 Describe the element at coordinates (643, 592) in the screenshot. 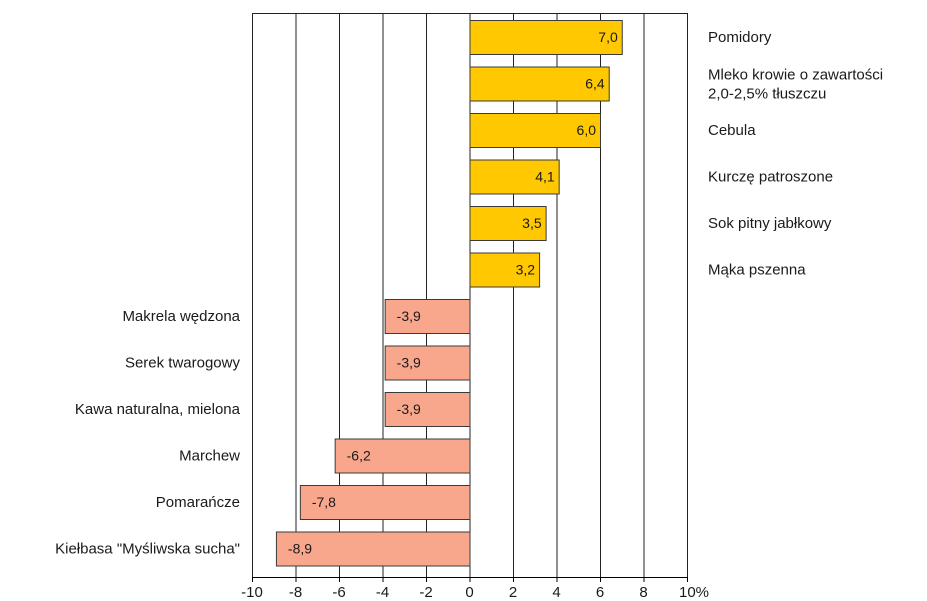

I see `x-tick-label: 8` at that location.